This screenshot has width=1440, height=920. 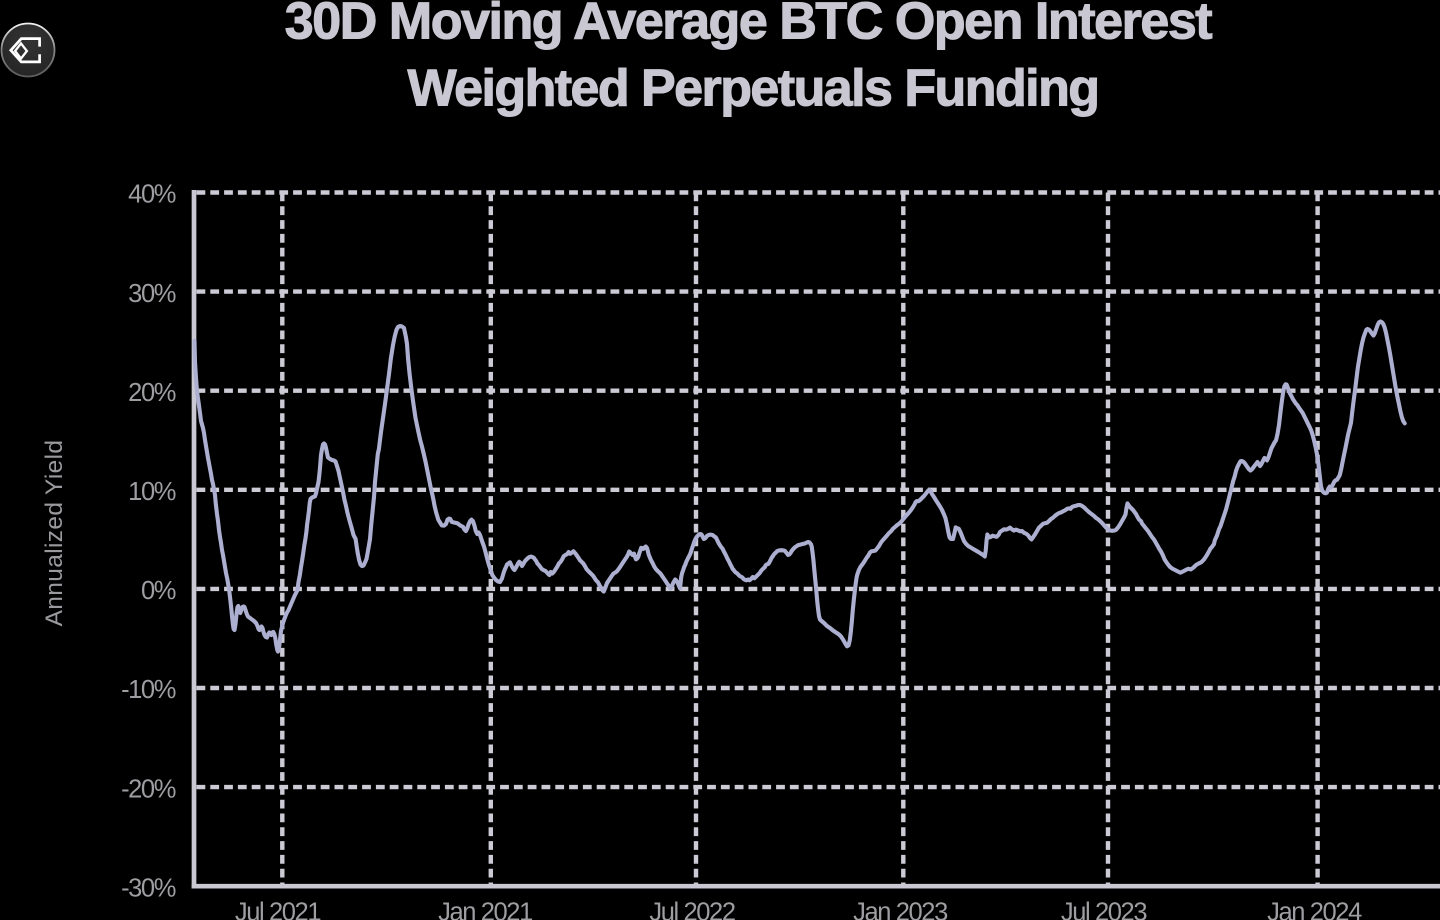 I want to click on svg-text:30D Moving Average BTC Open In: 30D Moving Average BTC Open Interest, so click(x=749, y=25).